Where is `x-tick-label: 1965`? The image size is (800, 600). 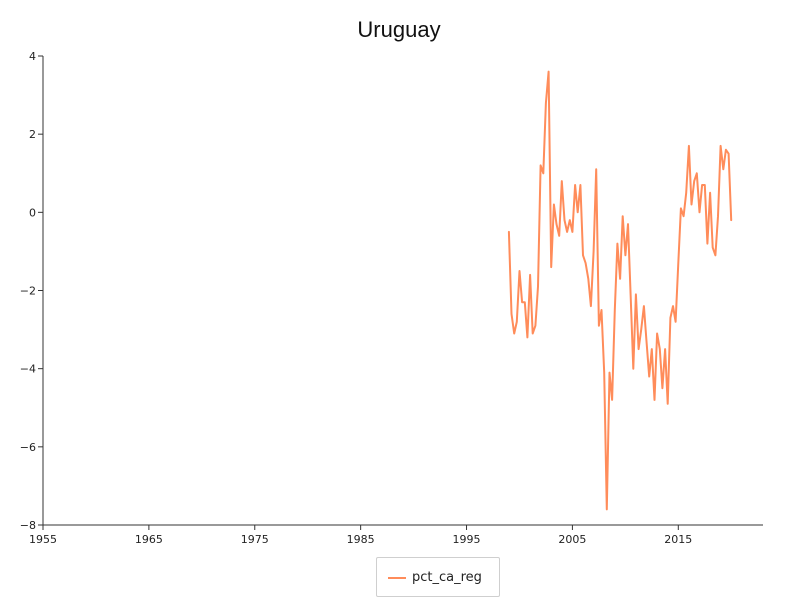
x-tick-label: 1965 is located at coordinates (149, 539).